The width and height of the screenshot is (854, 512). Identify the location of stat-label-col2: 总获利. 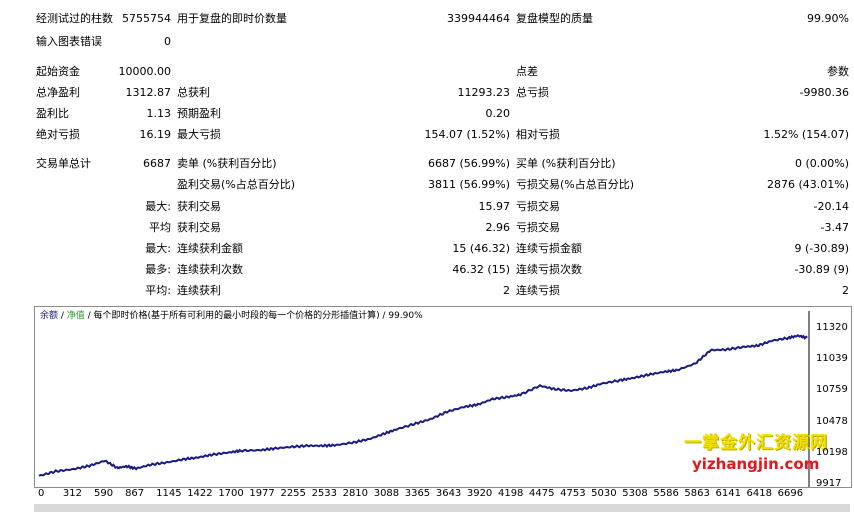
(193, 92).